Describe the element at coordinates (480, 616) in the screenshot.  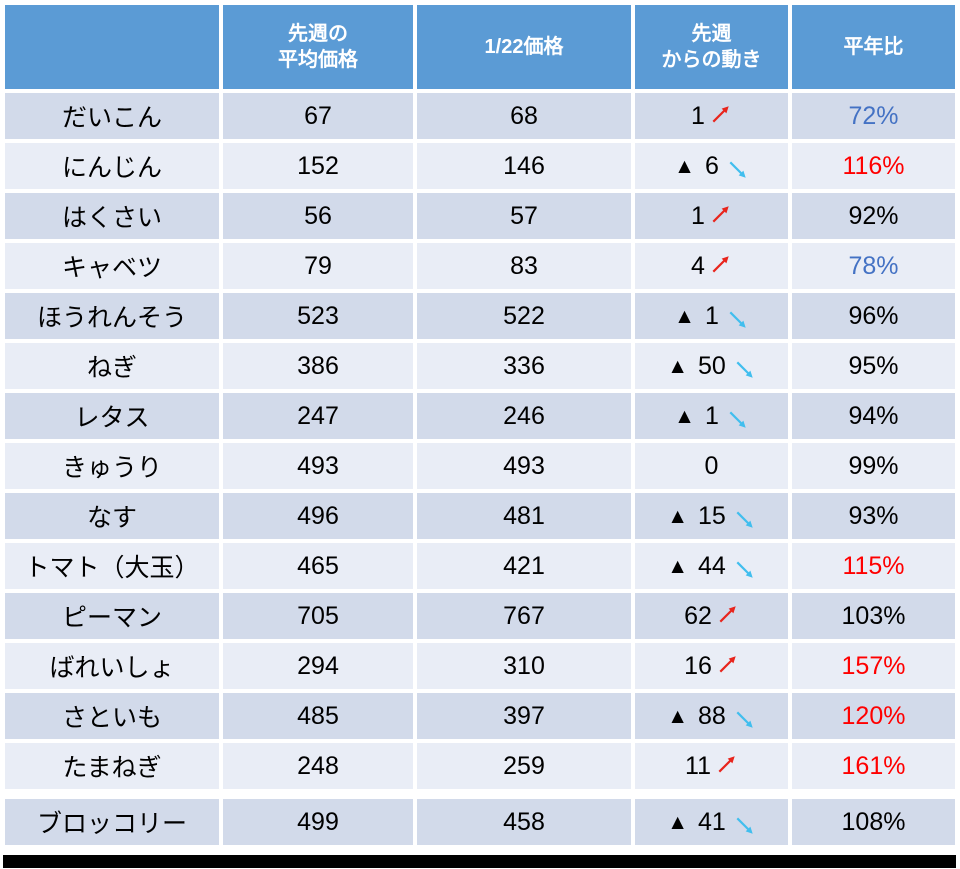
I see `table-row: ピーマン 705 767 62 103%` at that location.